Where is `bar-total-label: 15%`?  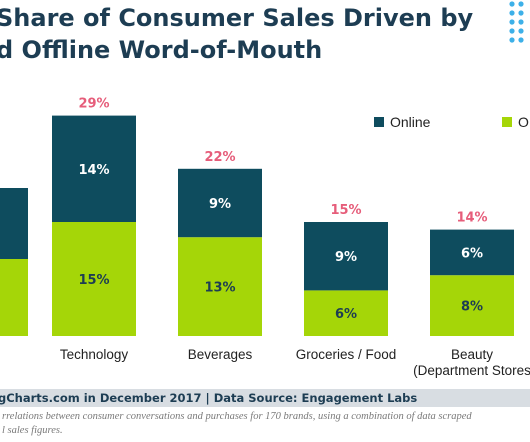
bar-total-label: 15% is located at coordinates (345, 210).